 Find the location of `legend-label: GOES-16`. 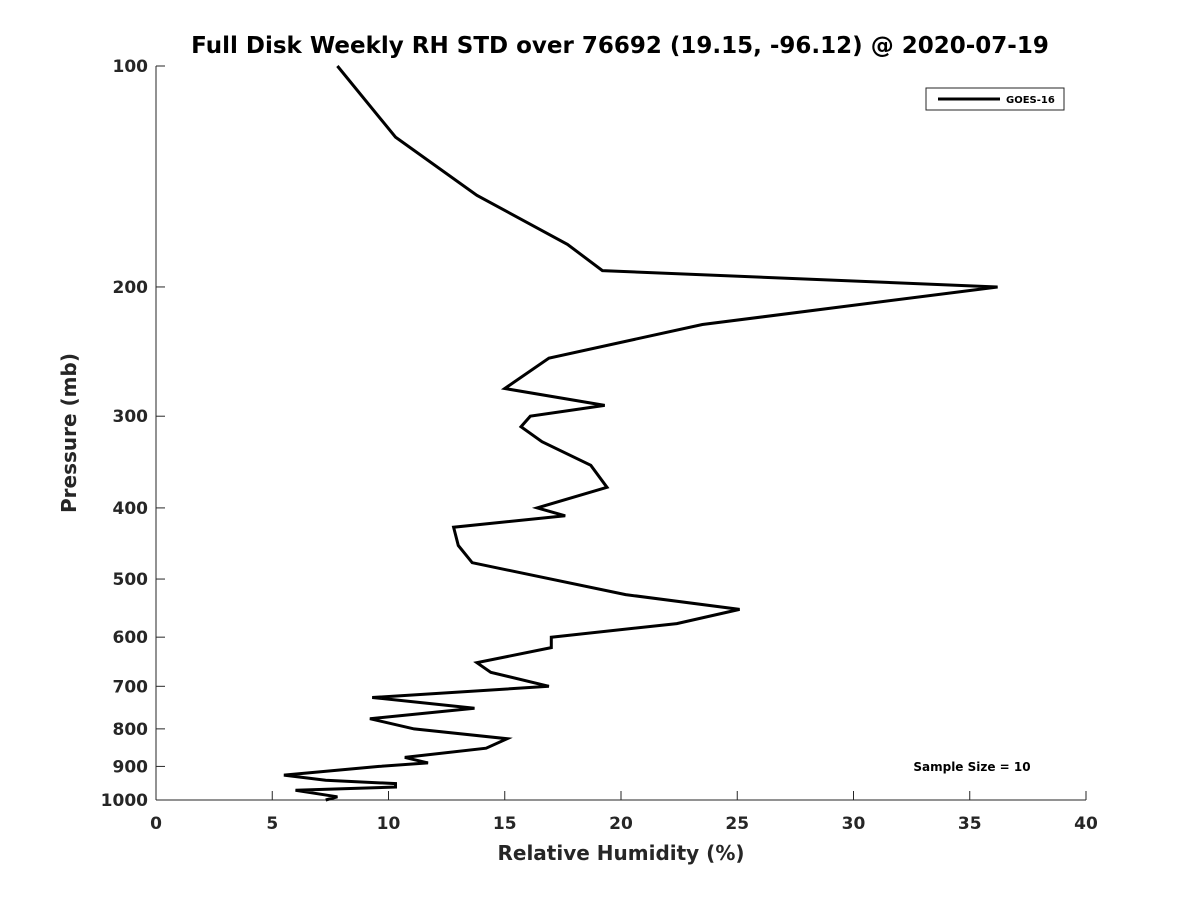

legend-label: GOES-16 is located at coordinates (1030, 100).